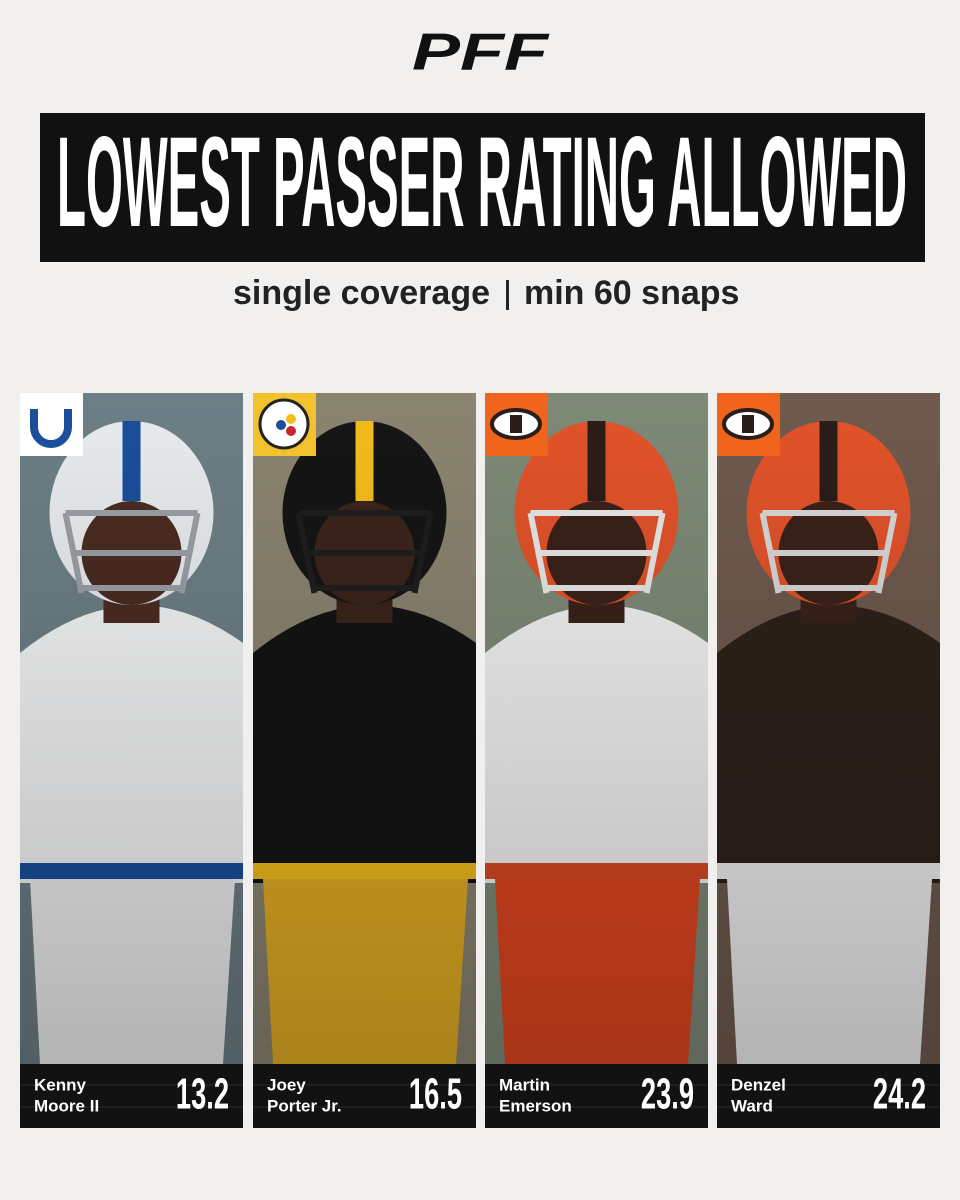 This screenshot has height=1200, width=960. I want to click on team-logo, so click(51, 428).